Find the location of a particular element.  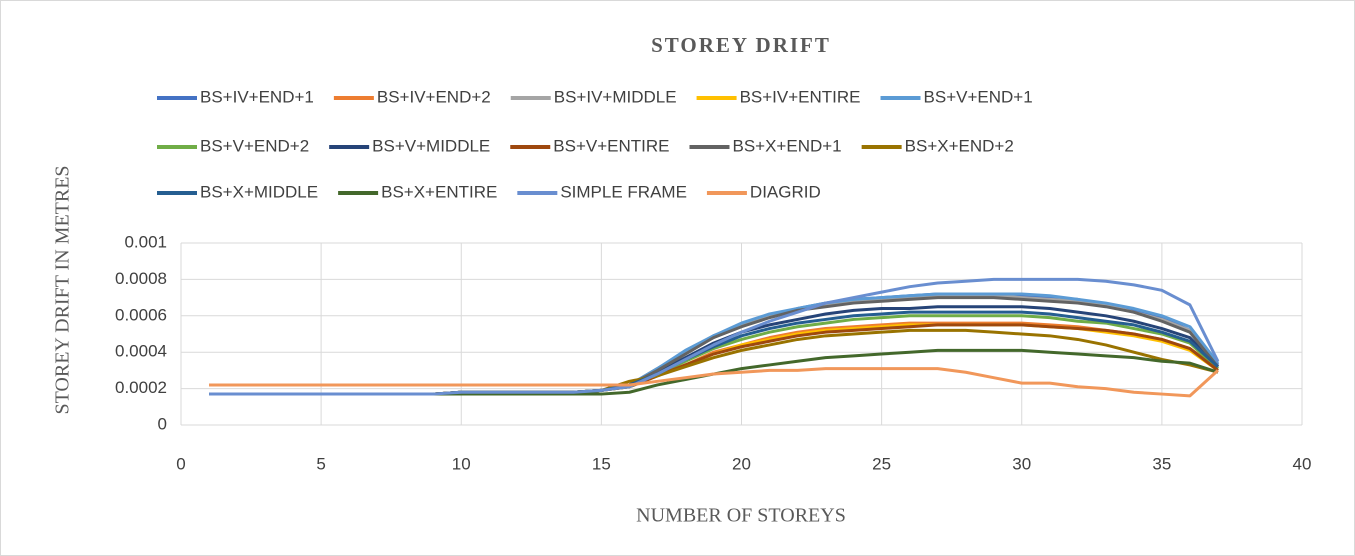

x-axis-title: NUMBER OF STOREYS is located at coordinates (741, 516).